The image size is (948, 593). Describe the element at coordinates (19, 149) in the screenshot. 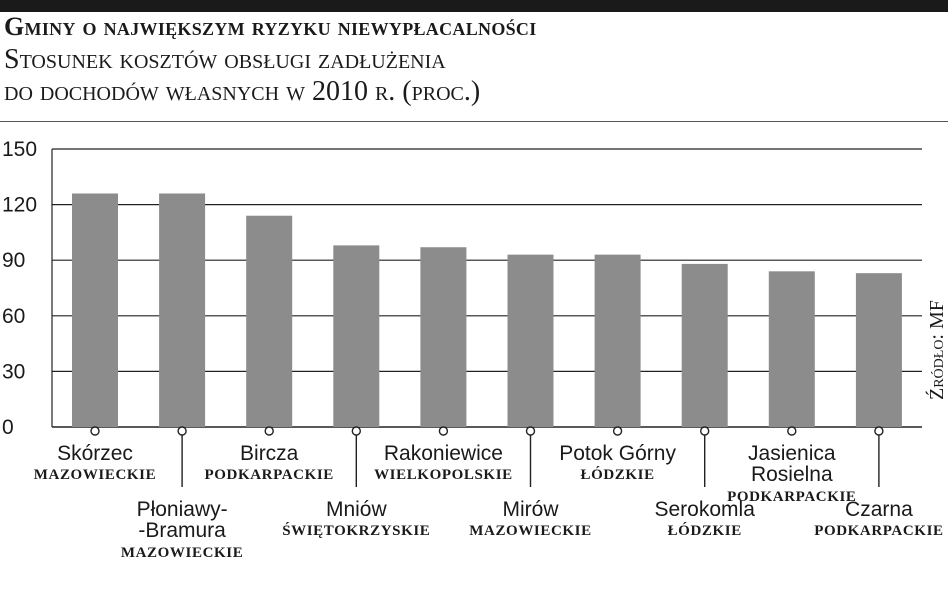

I see `y-tick-label: 150` at that location.